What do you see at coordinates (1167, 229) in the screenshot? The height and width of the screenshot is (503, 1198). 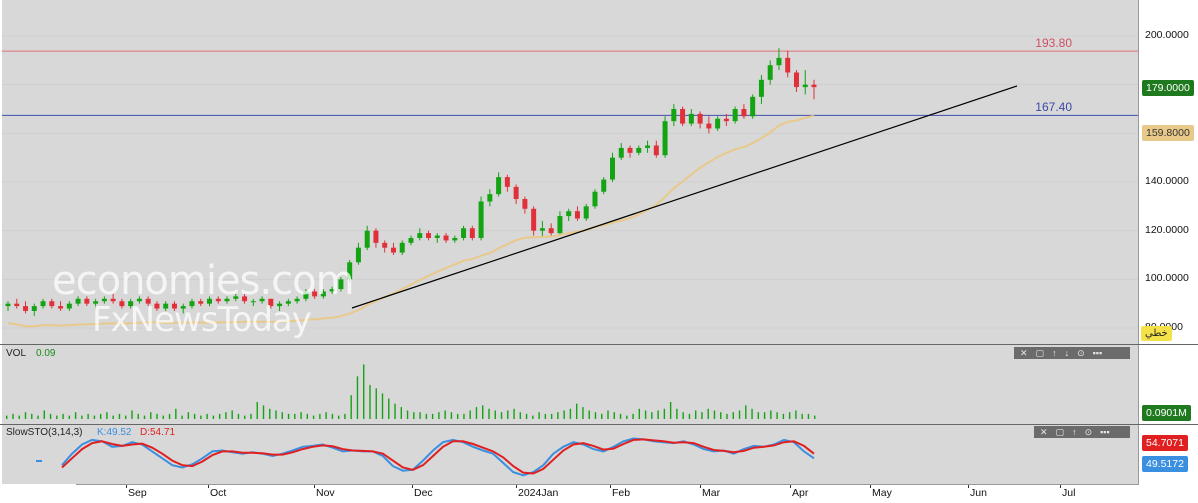 I see `price-tick-label: 120.0000` at bounding box center [1167, 229].